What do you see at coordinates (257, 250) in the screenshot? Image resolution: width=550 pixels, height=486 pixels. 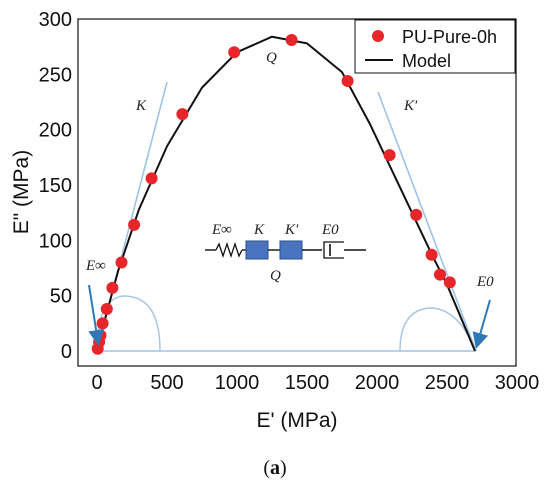 I see `element-k-box` at bounding box center [257, 250].